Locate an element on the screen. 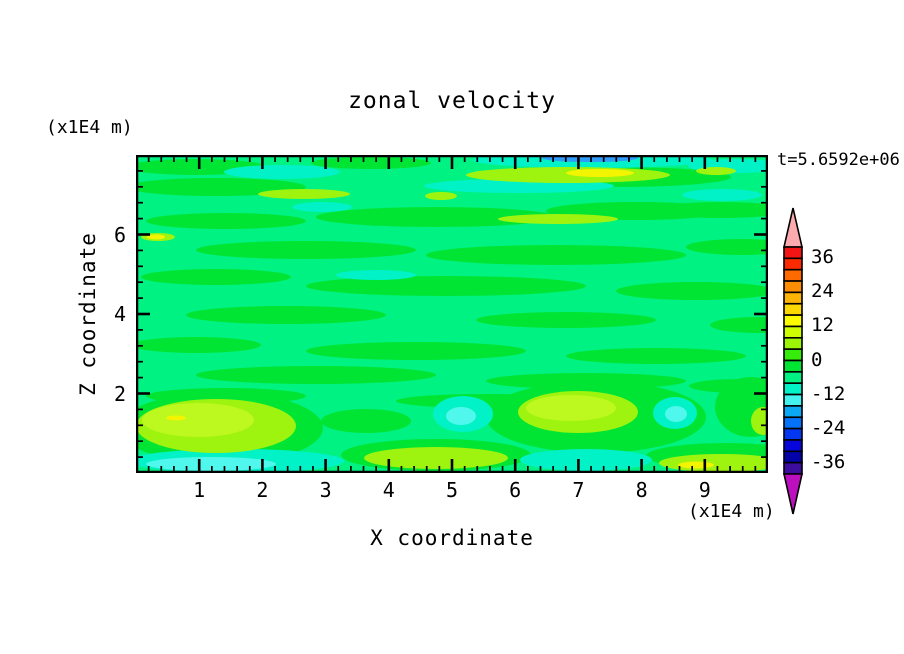 The height and width of the screenshot is (654, 904). x-tick-label-7: 7 is located at coordinates (578, 490).